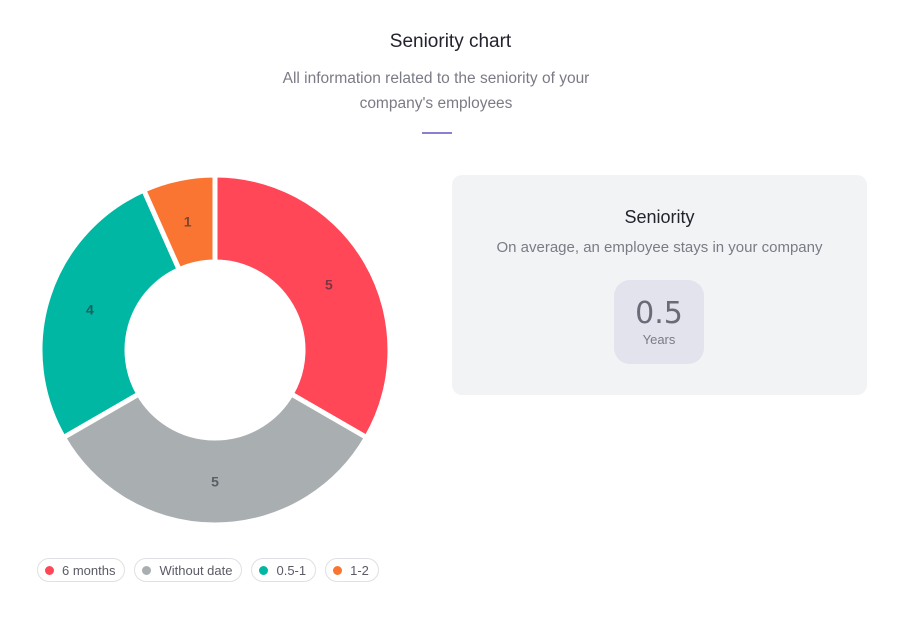  Describe the element at coordinates (188, 221) in the screenshot. I see `slice-value-label: 1` at that location.